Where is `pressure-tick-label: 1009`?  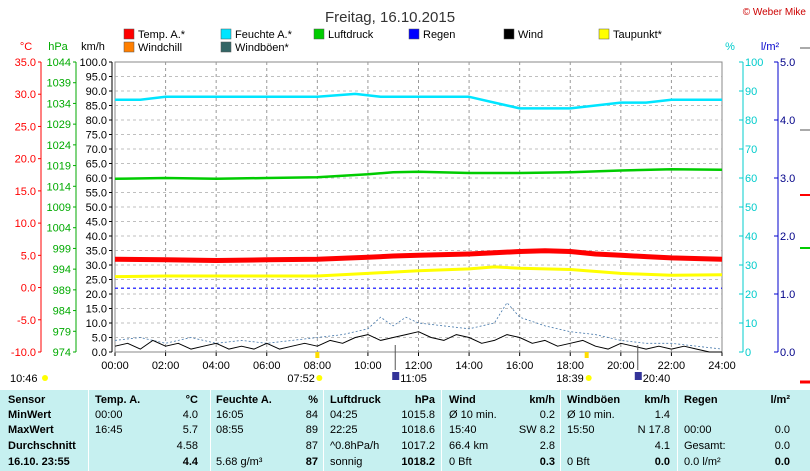 pressure-tick-label: 1009 is located at coordinates (59, 208).